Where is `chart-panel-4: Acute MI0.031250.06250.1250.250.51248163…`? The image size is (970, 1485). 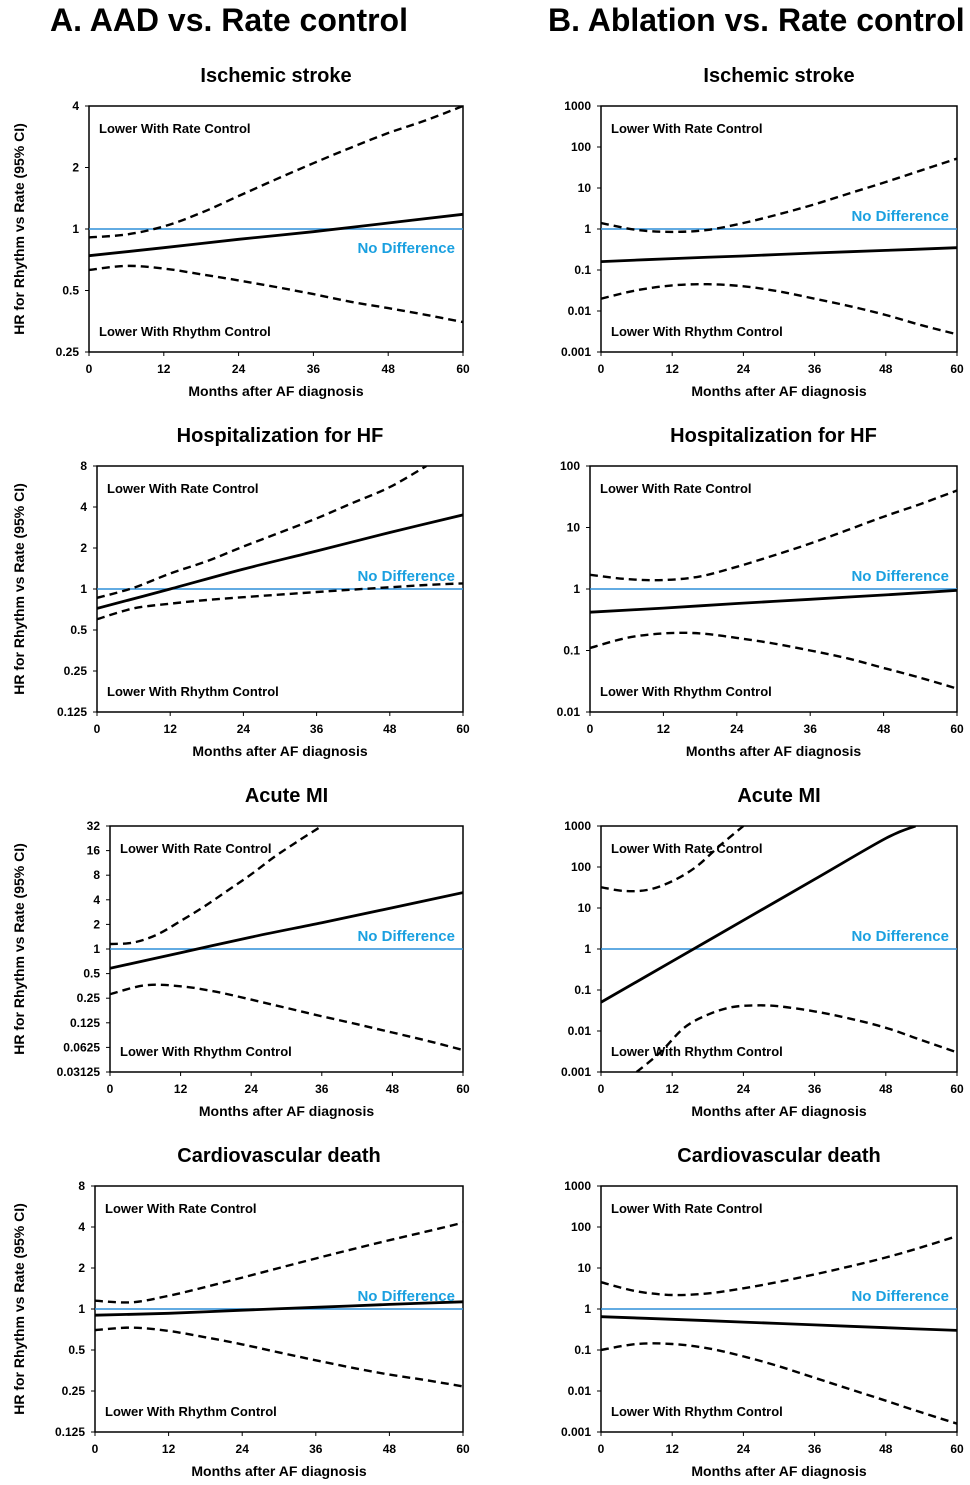
chart-panel-4: Acute MI0.031250.06250.1250.250.51248163… is located at coordinates (240, 952).